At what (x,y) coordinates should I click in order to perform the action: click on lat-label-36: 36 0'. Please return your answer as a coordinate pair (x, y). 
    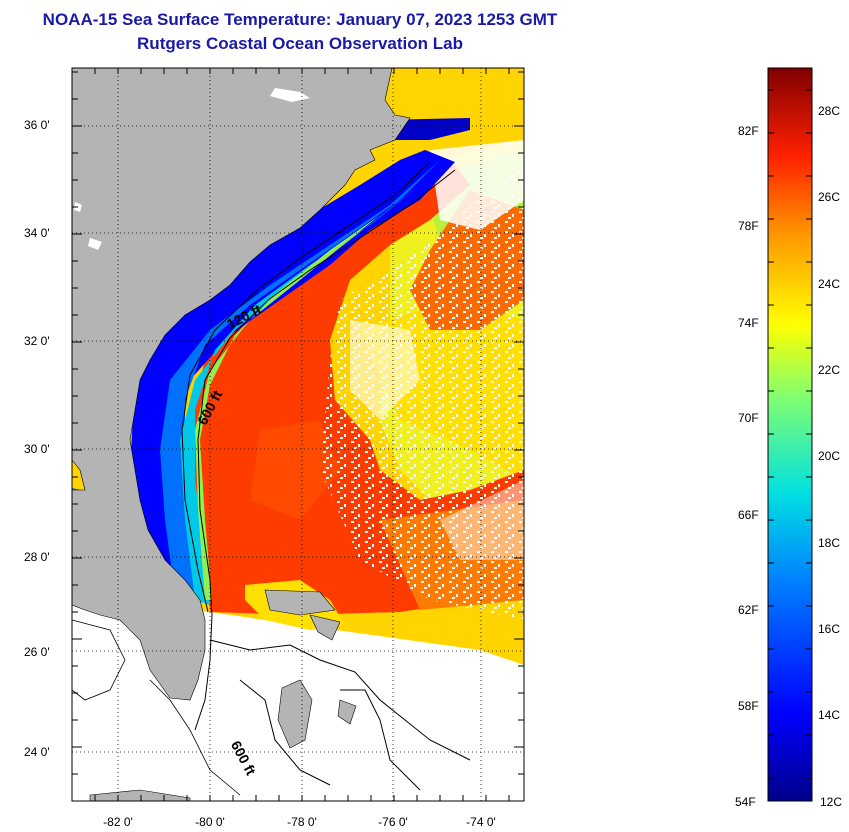
    Looking at the image, I should click on (37, 125).